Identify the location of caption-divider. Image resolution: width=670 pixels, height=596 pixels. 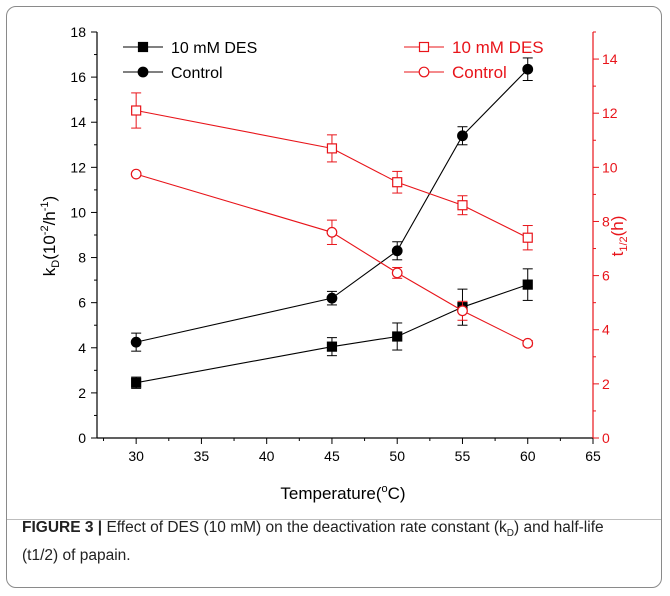
(334, 519).